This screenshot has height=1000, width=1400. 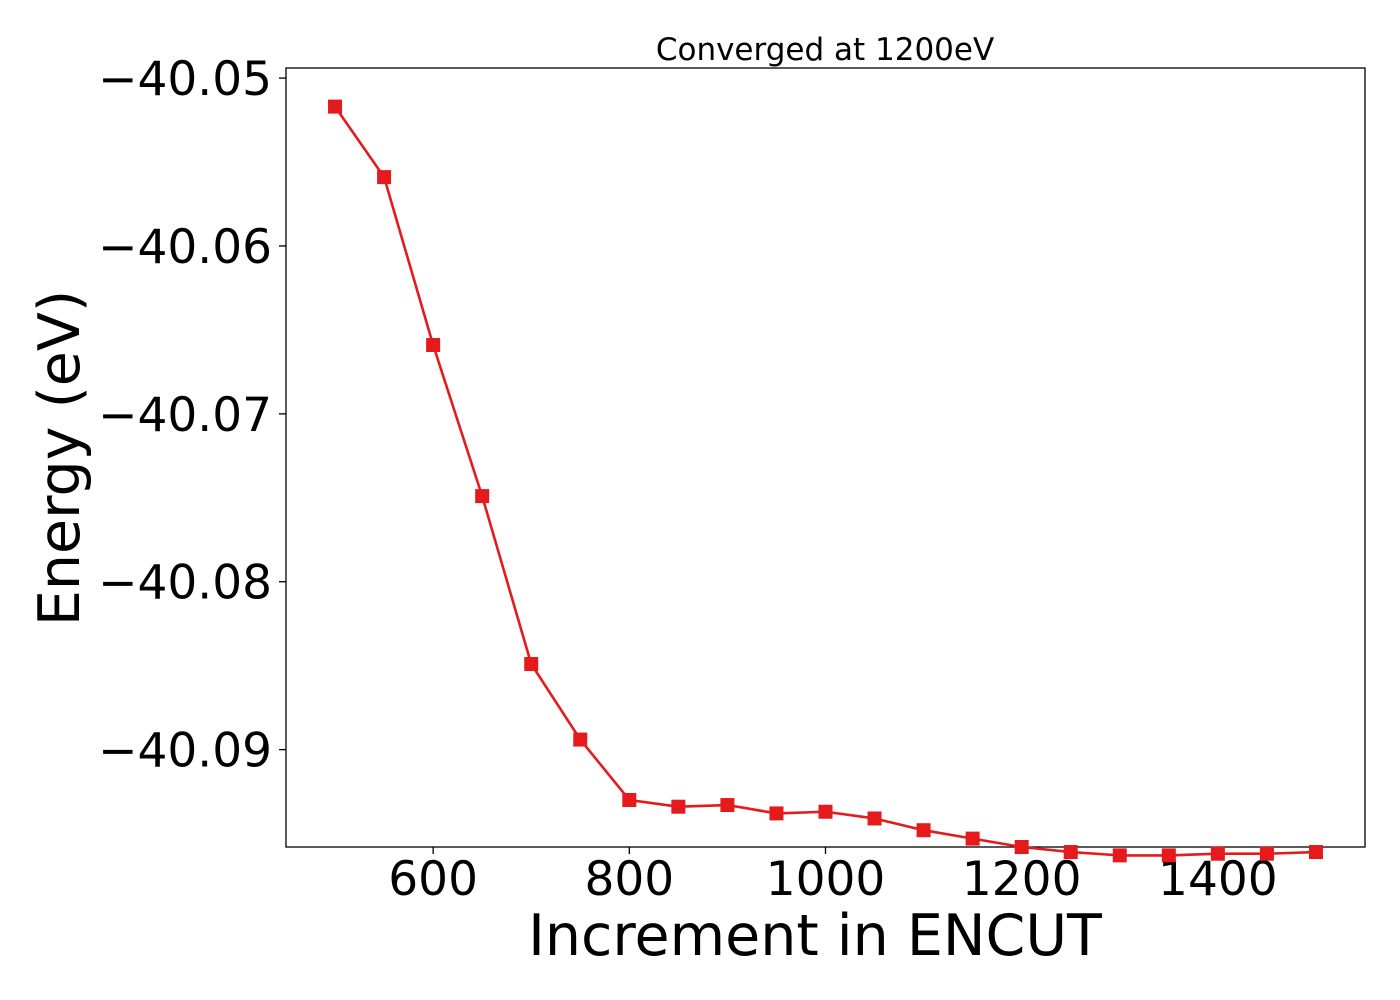 What do you see at coordinates (185, 415) in the screenshot?
I see `y-tick-label: −40.07` at bounding box center [185, 415].